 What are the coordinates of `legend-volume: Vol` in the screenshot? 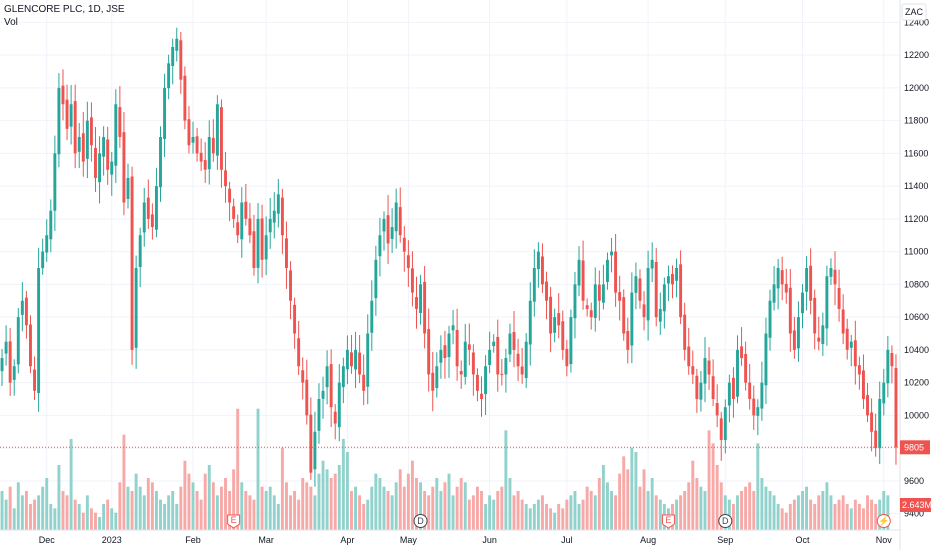 It's located at (11, 22).